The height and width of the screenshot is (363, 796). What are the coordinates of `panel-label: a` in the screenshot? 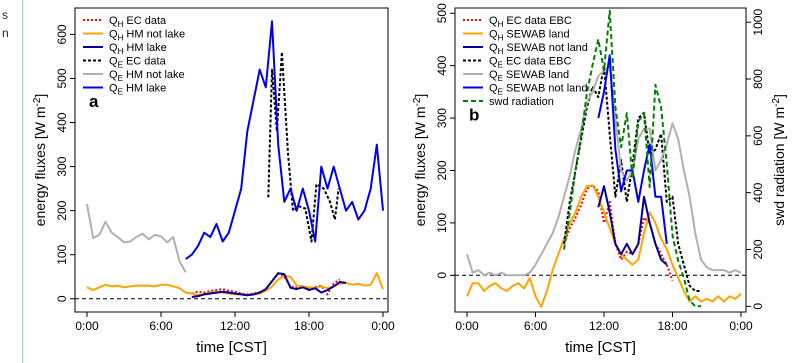 It's located at (94, 101).